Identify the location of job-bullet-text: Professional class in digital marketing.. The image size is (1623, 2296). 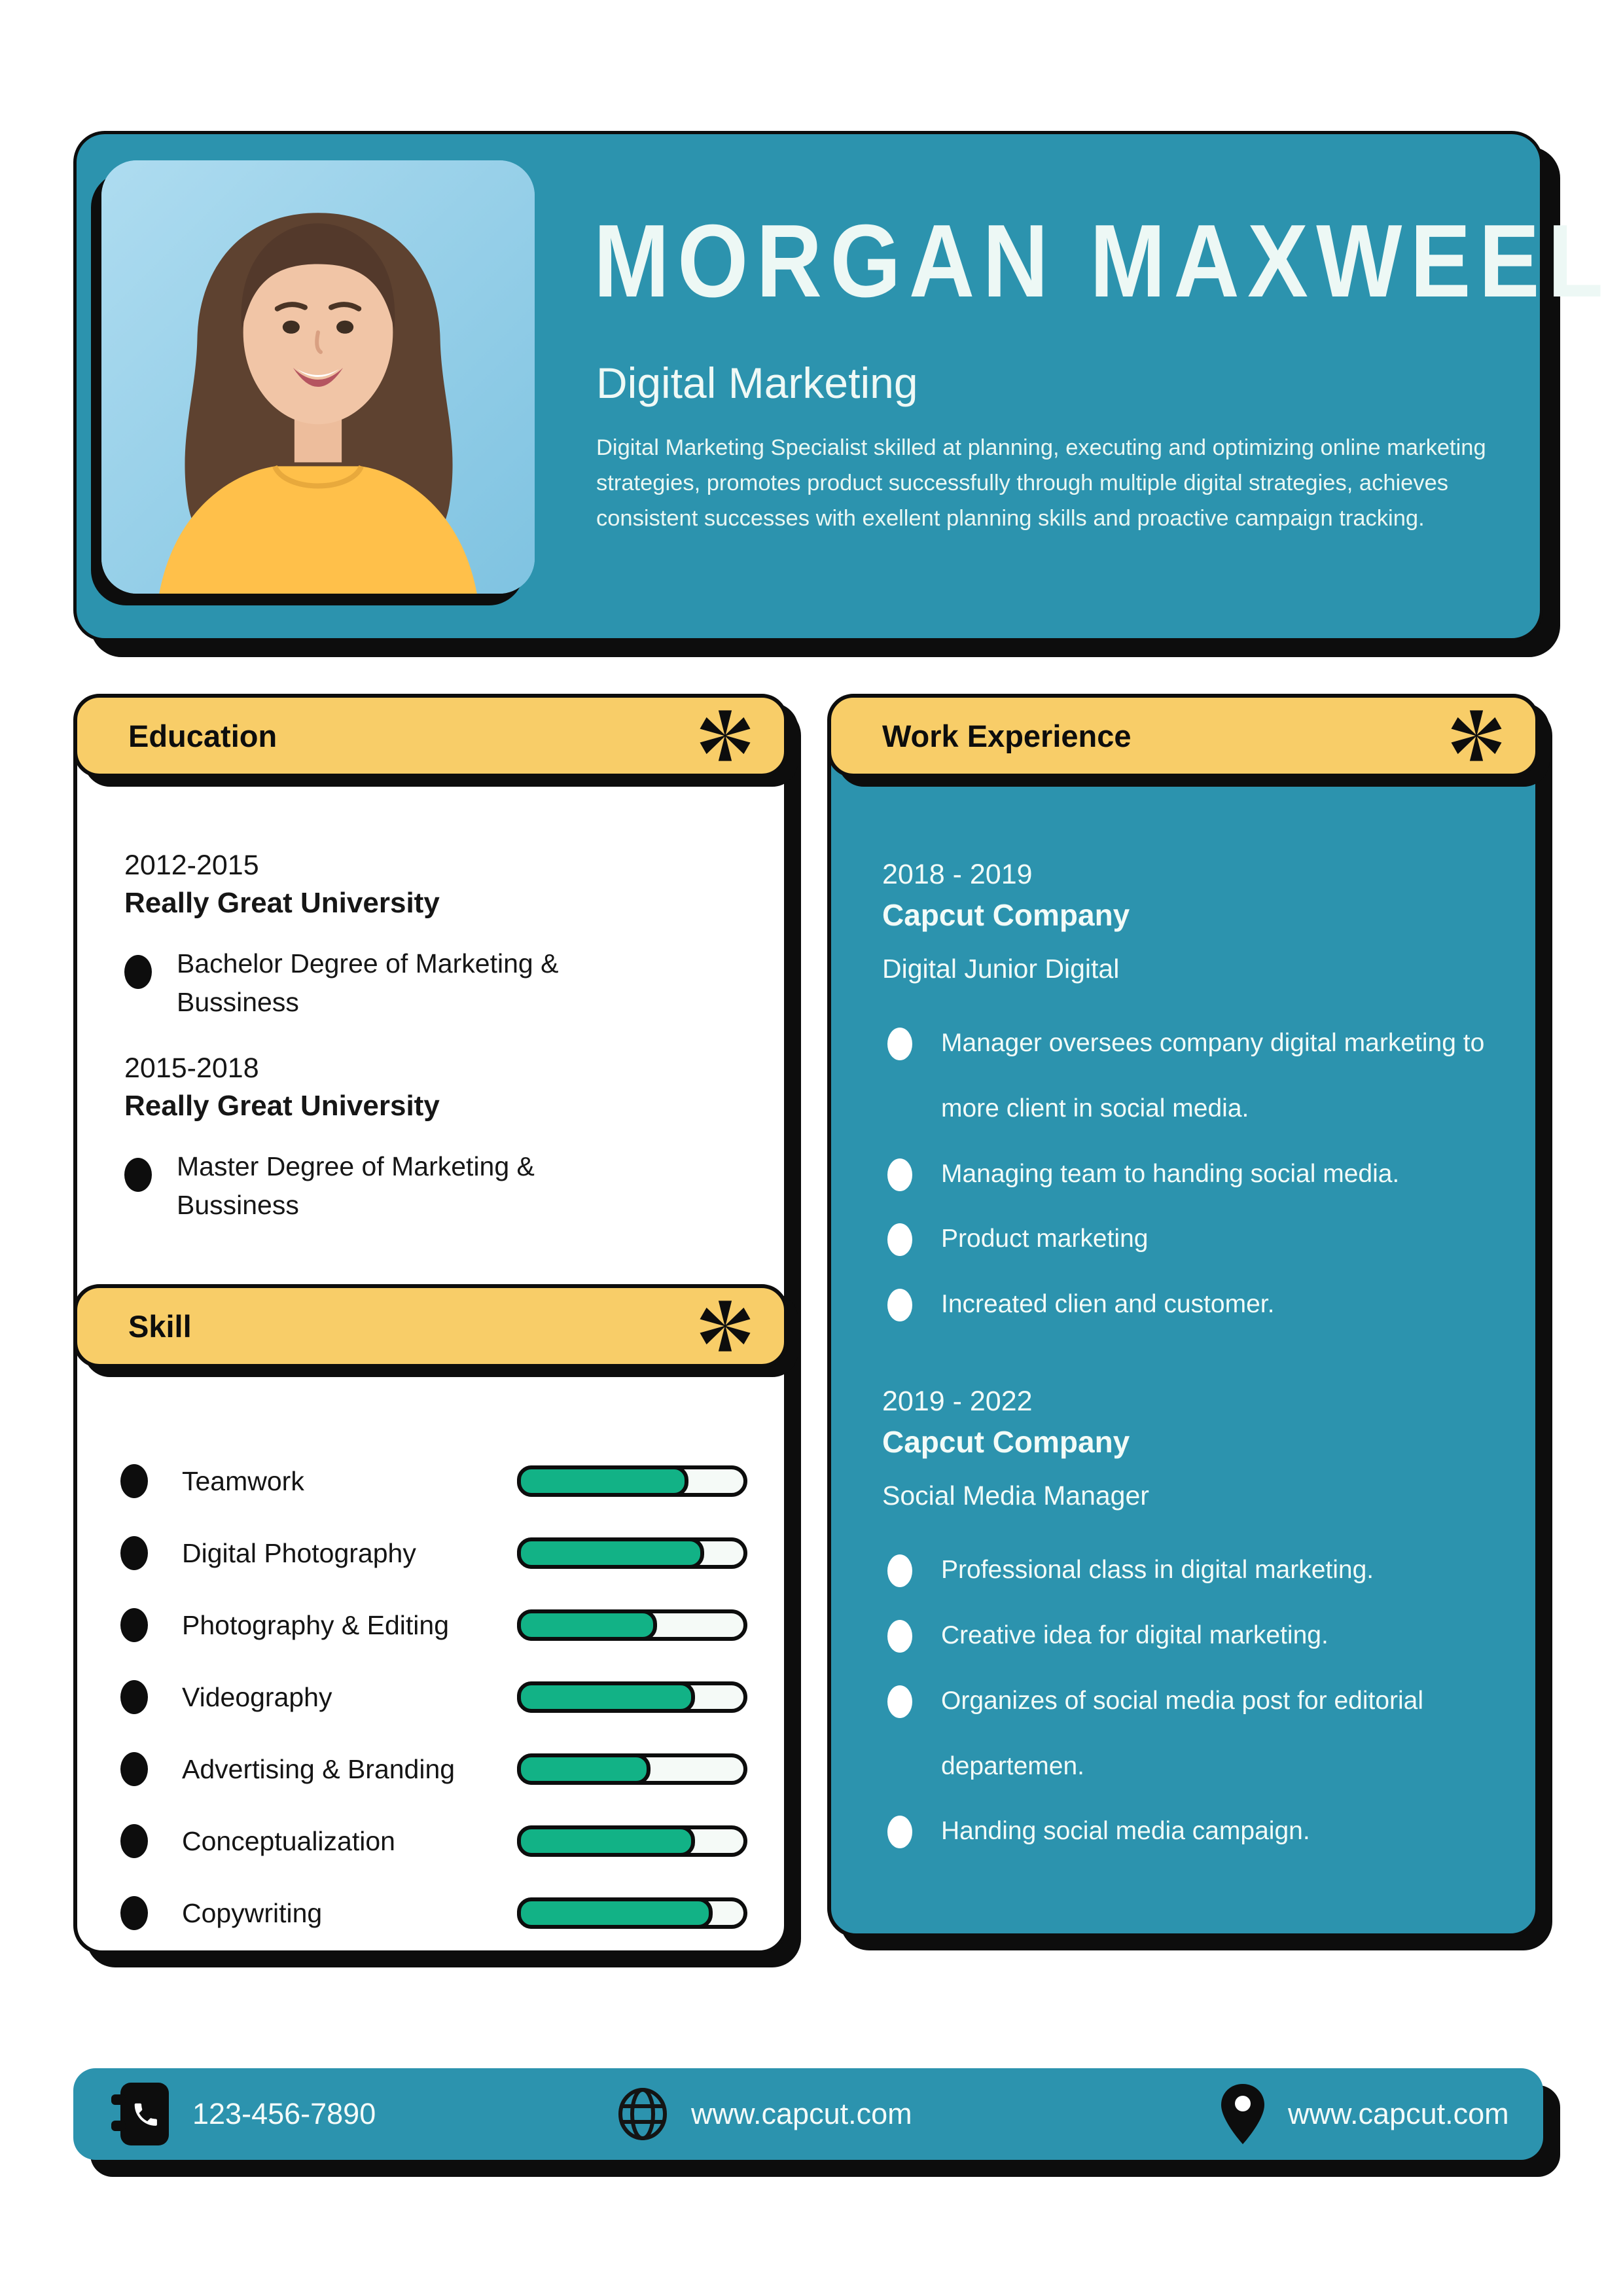
(1157, 1570).